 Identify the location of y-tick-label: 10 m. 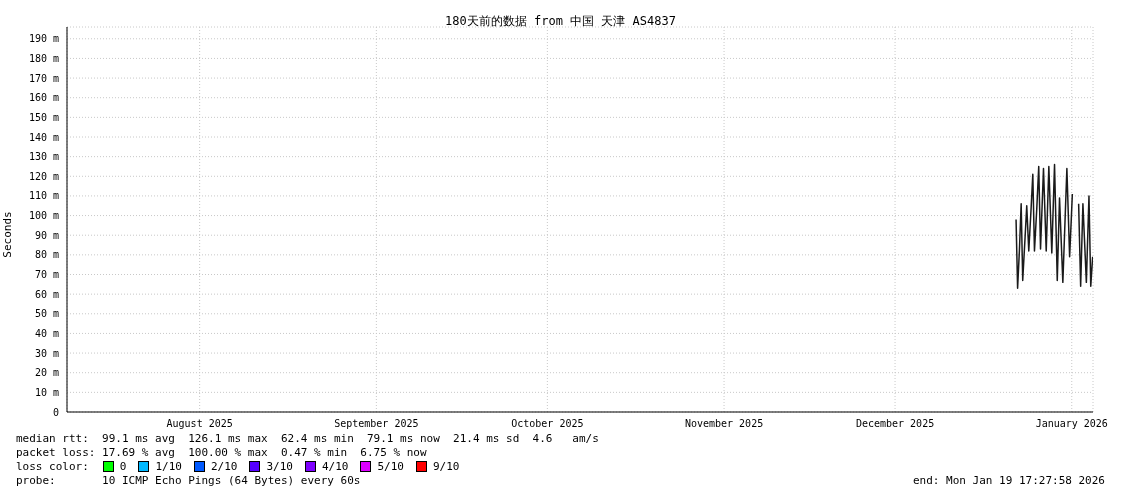
(46, 392).